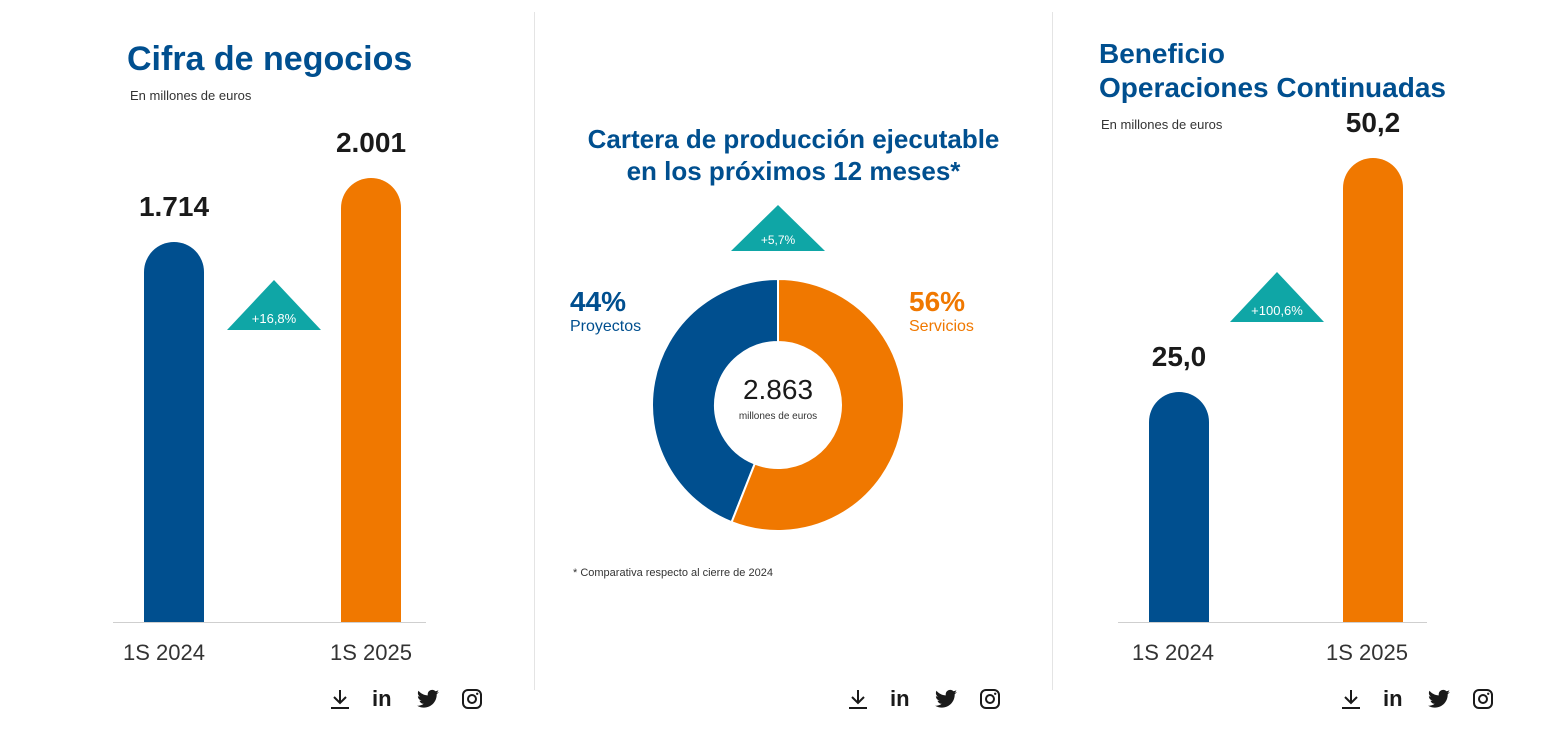 This screenshot has height=743, width=1565. I want to click on slice-label-servicios-name: Servicios, so click(941, 326).